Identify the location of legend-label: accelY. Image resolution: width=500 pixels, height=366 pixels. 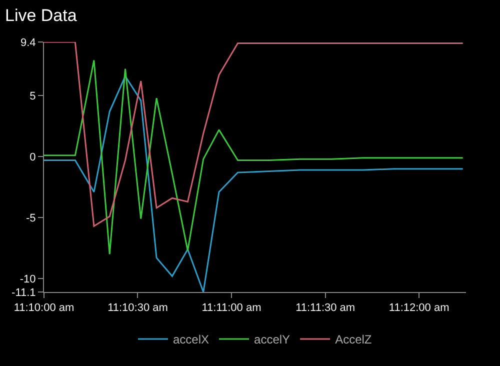
(272, 339).